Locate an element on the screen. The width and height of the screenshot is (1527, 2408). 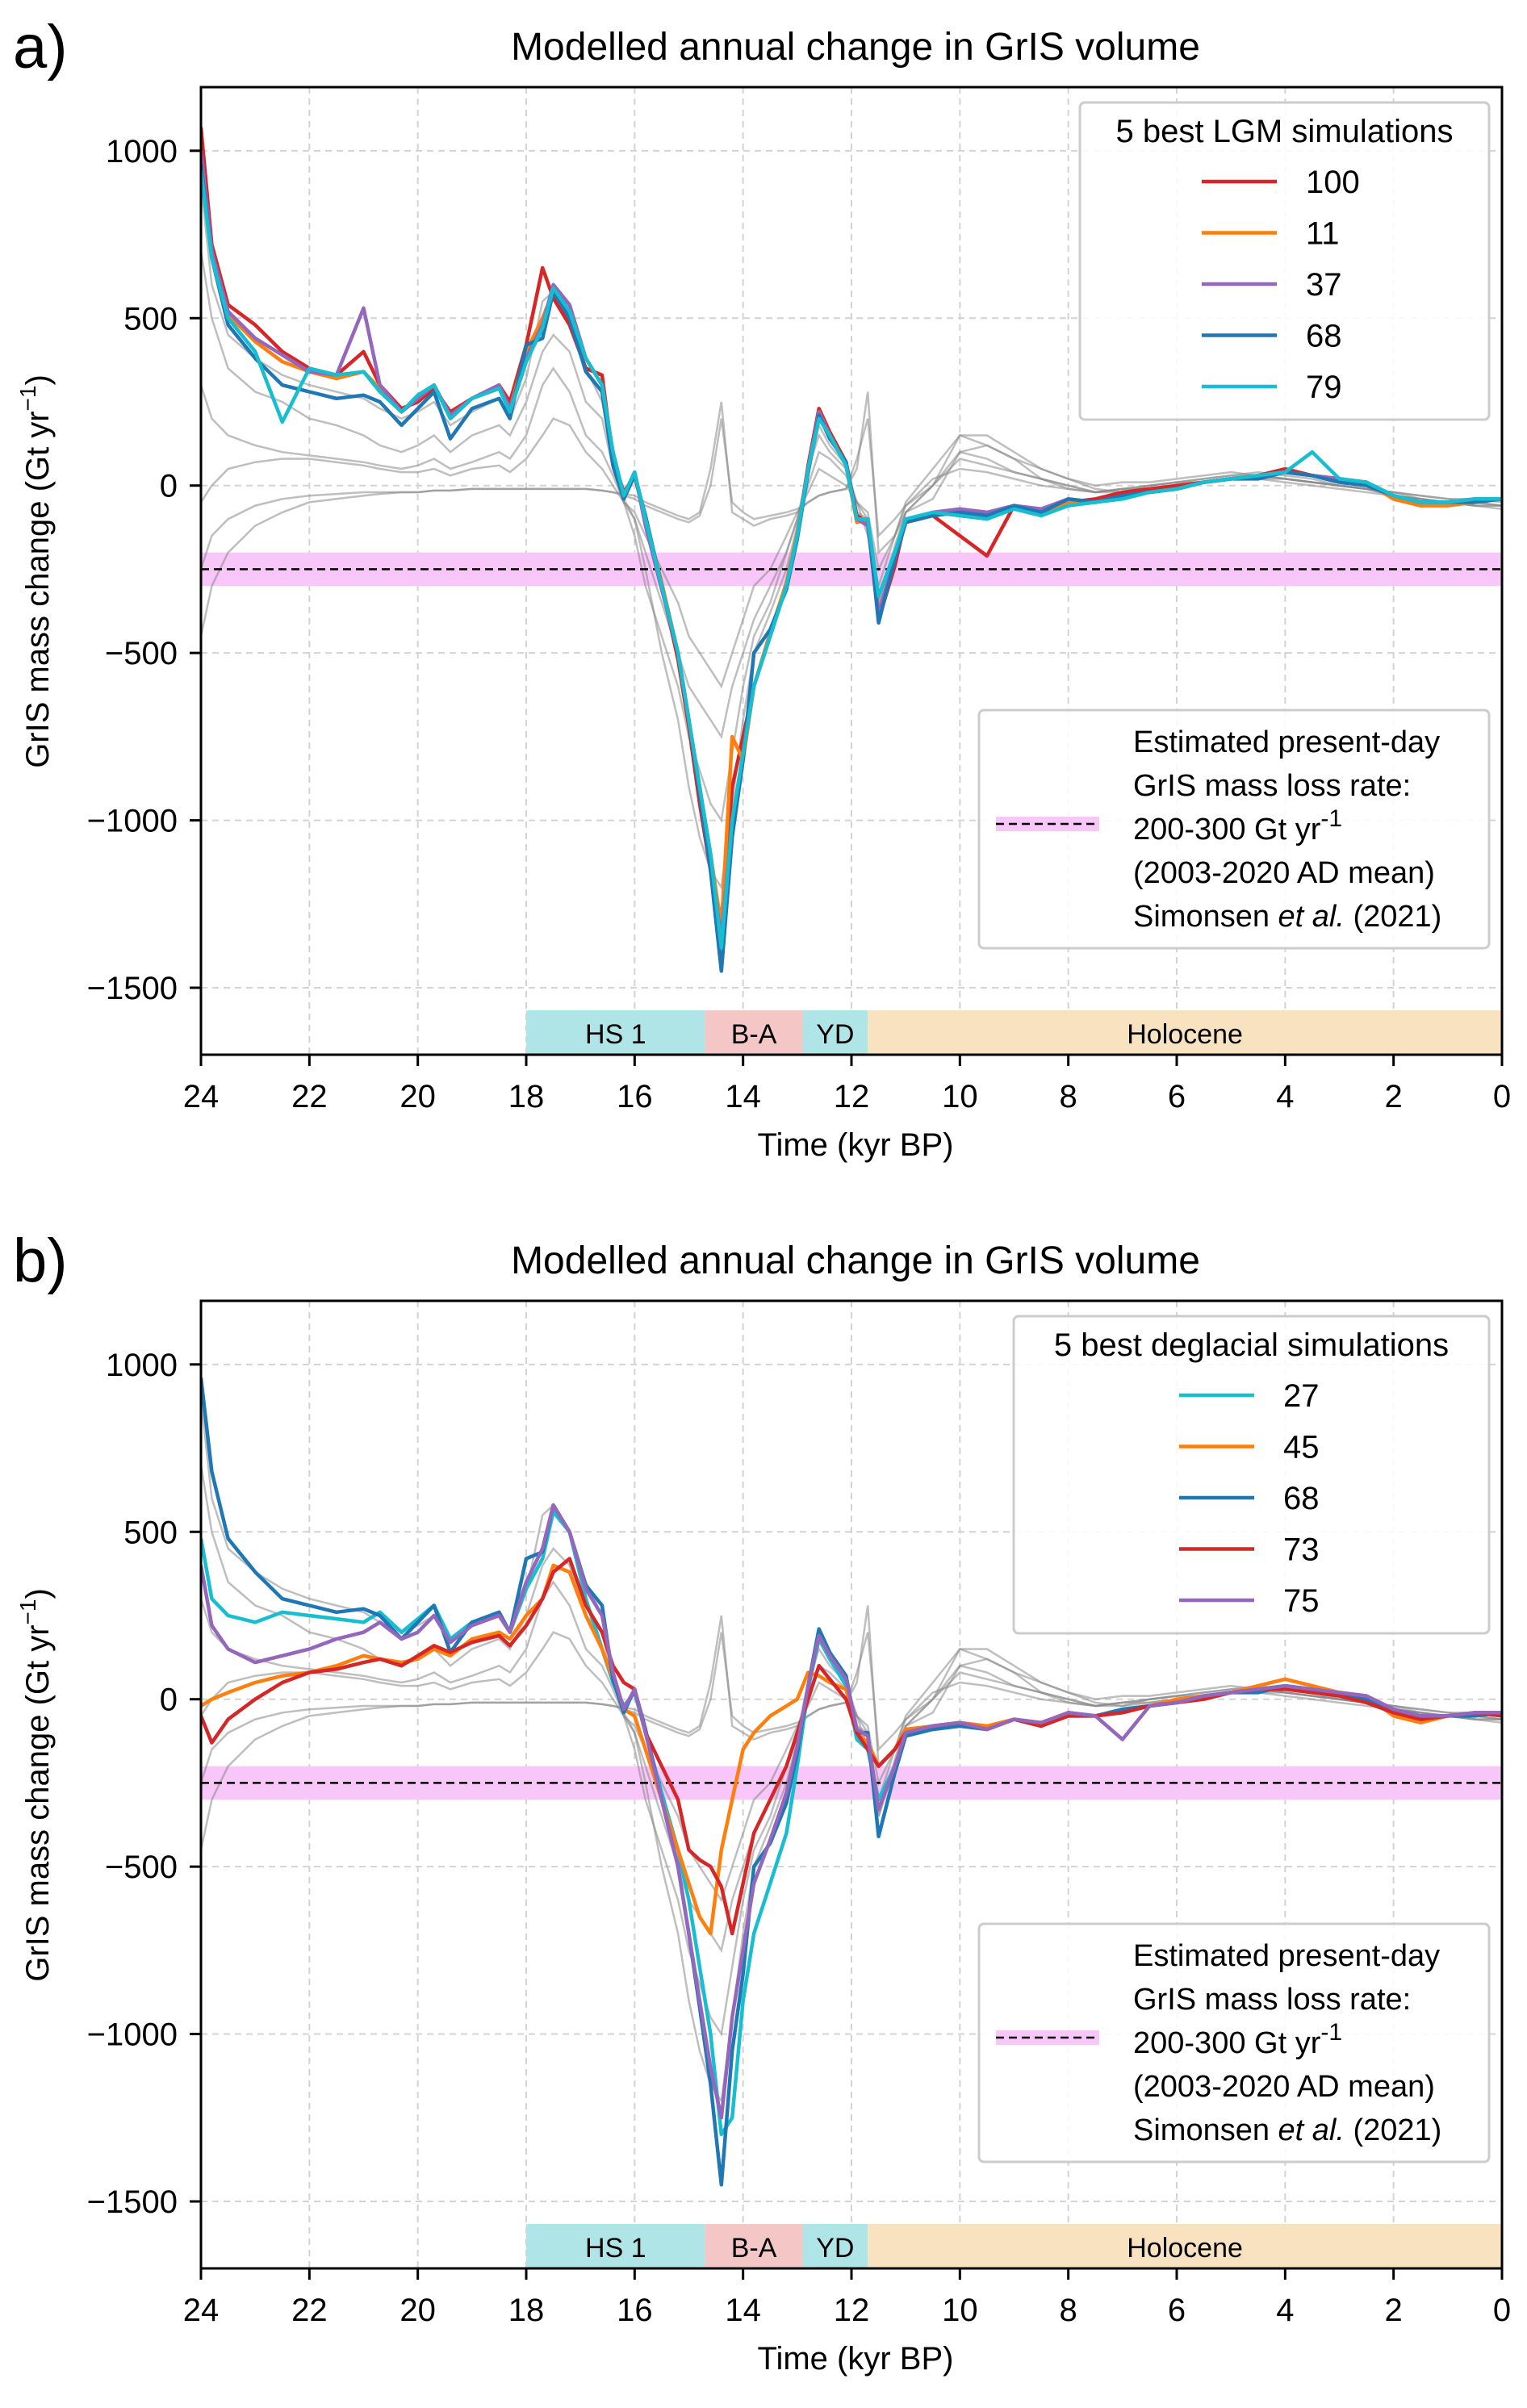
series-legend: 5 best deglacial simulations 27 45 68 73 75 is located at coordinates (1251, 1475).